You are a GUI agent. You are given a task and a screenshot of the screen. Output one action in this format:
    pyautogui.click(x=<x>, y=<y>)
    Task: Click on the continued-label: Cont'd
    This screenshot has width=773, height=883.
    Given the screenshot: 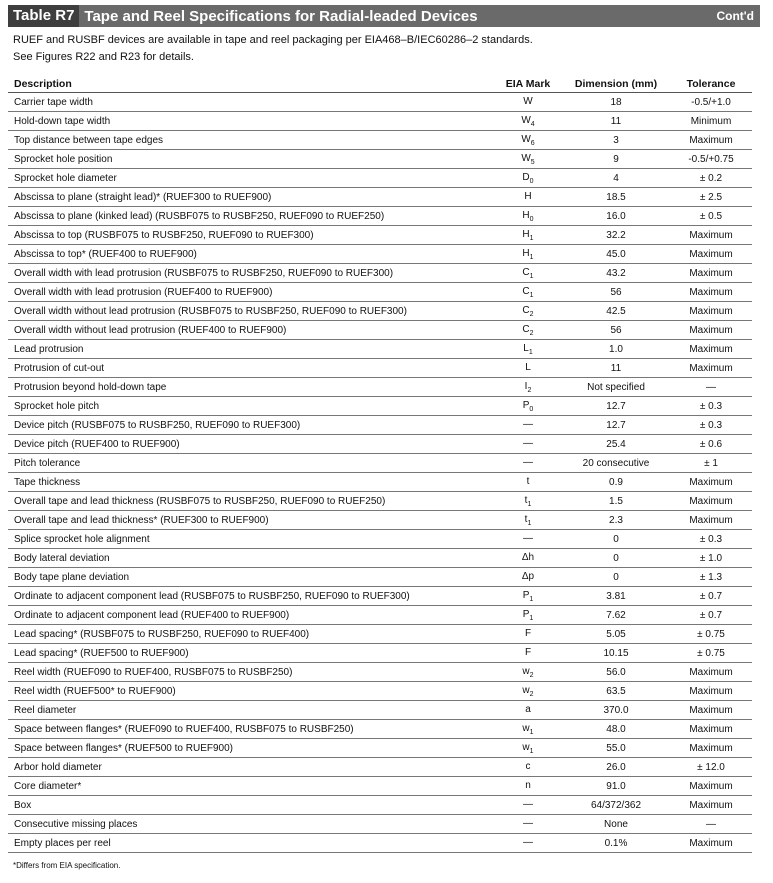 What is the action you would take?
    pyautogui.click(x=735, y=16)
    